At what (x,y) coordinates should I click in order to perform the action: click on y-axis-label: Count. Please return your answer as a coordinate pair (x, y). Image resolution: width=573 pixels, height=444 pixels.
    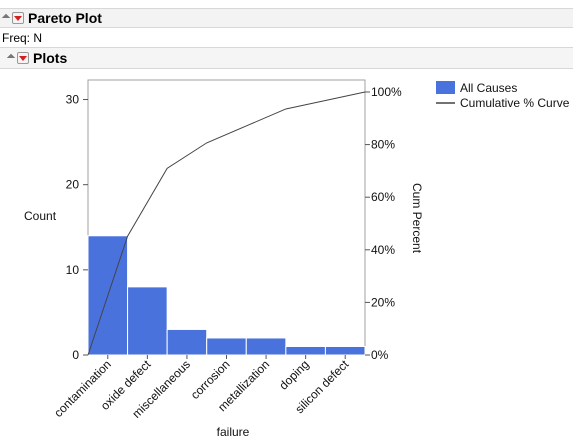
    Looking at the image, I should click on (40, 216).